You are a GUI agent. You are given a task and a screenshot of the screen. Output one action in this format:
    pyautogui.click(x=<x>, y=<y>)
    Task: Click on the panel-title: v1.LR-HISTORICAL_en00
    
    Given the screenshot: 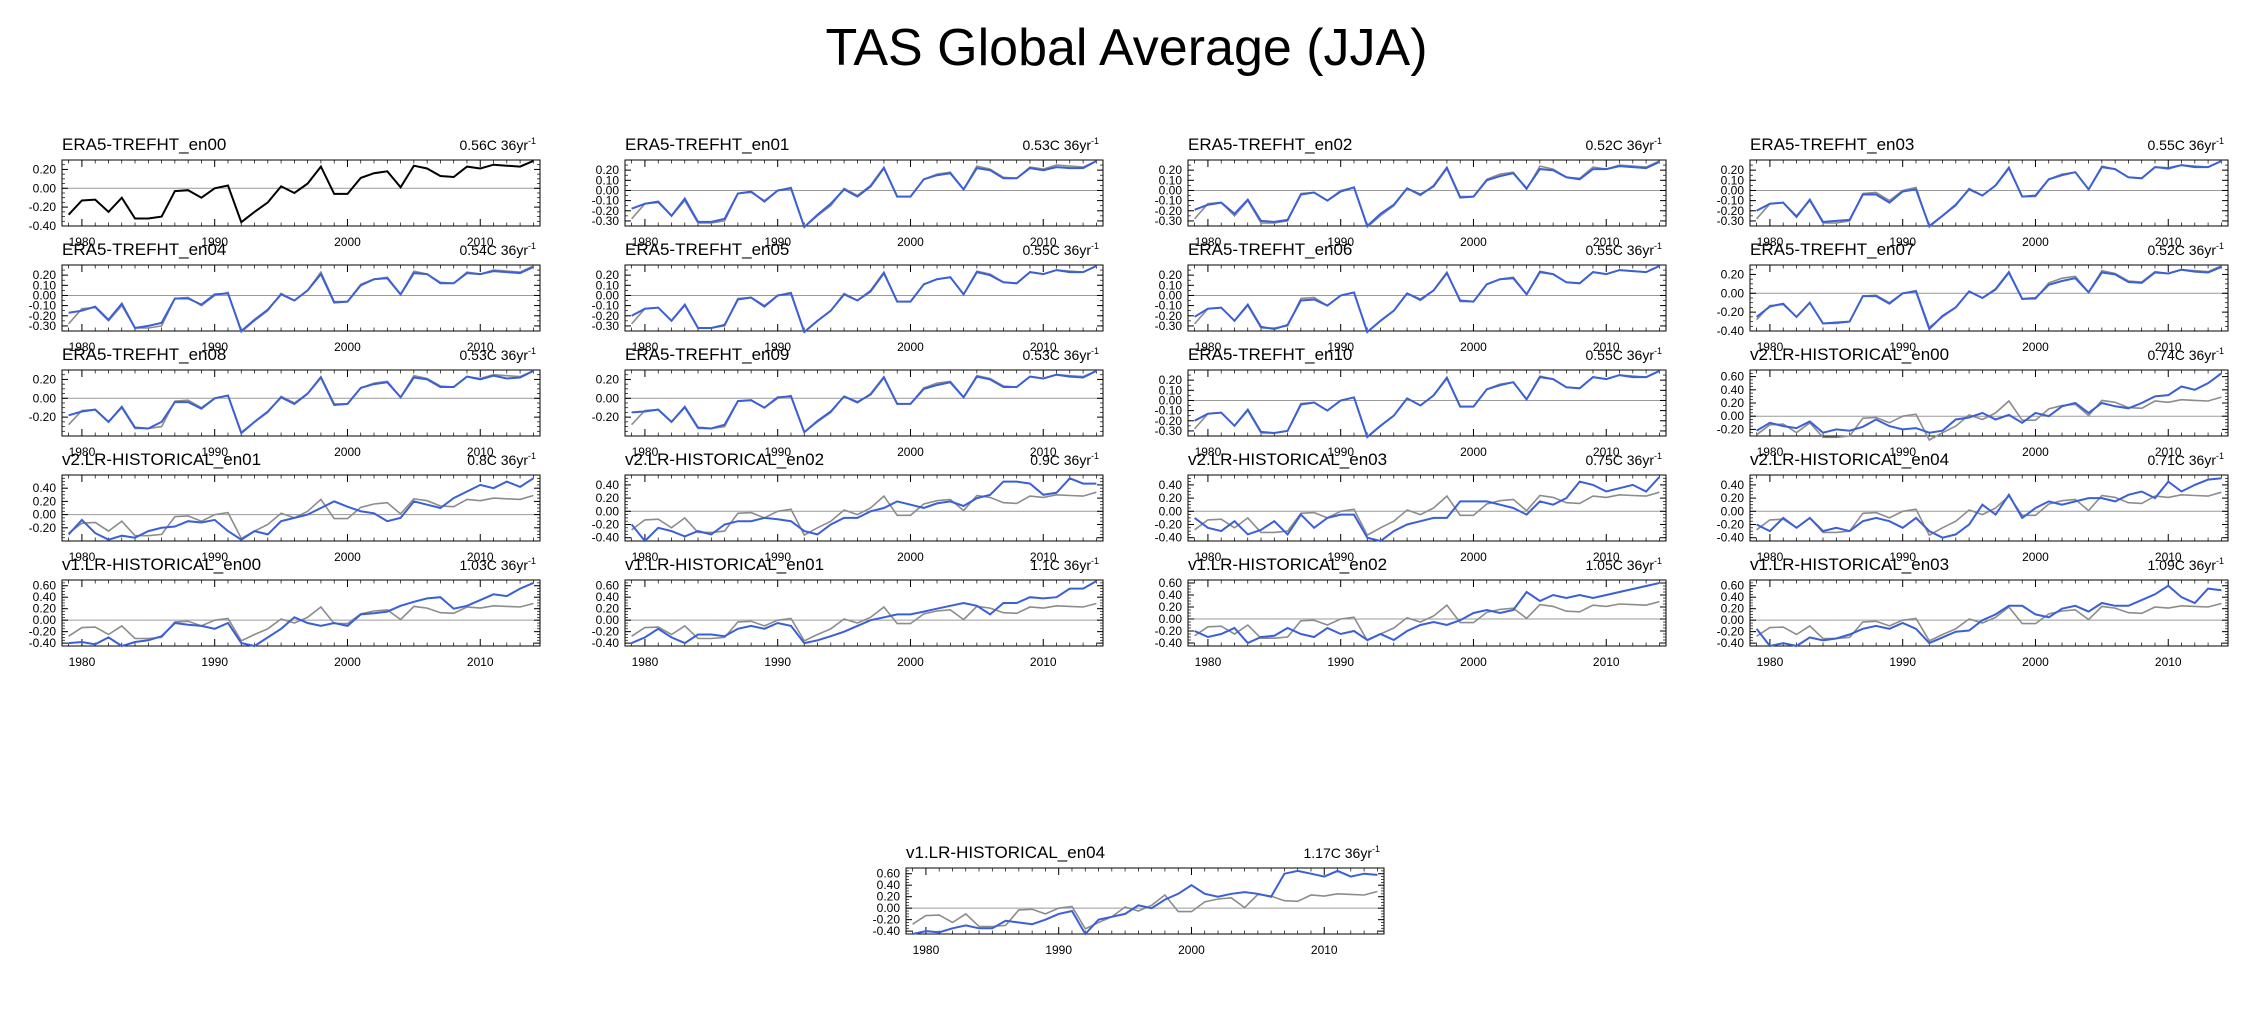 What is the action you would take?
    pyautogui.click(x=161, y=564)
    